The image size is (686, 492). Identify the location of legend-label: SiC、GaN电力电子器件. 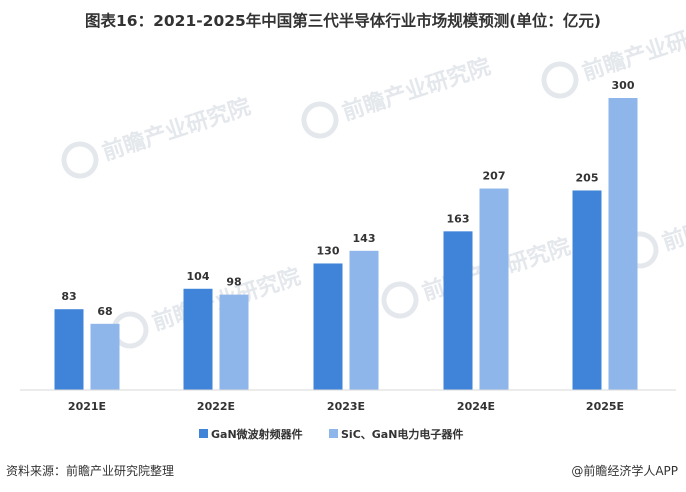
(402, 434).